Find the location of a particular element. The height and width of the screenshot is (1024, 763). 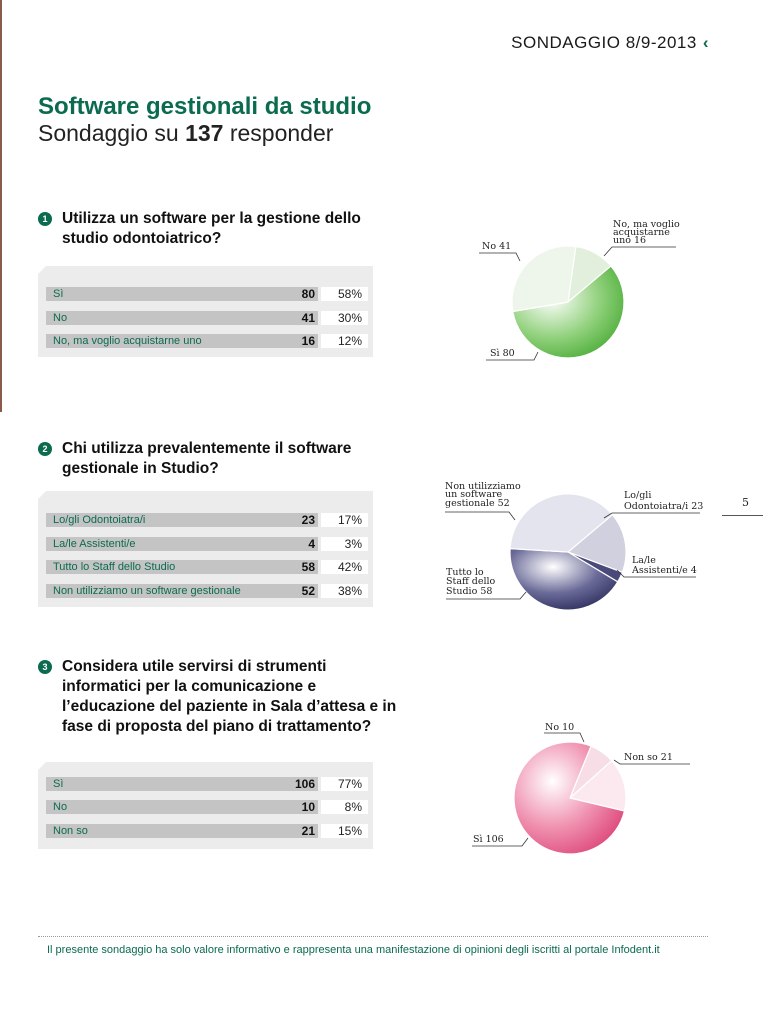

pie2-label-tutto-lo-staff: Tutto lo Staff dello Studio 58 is located at coordinates (471, 582).